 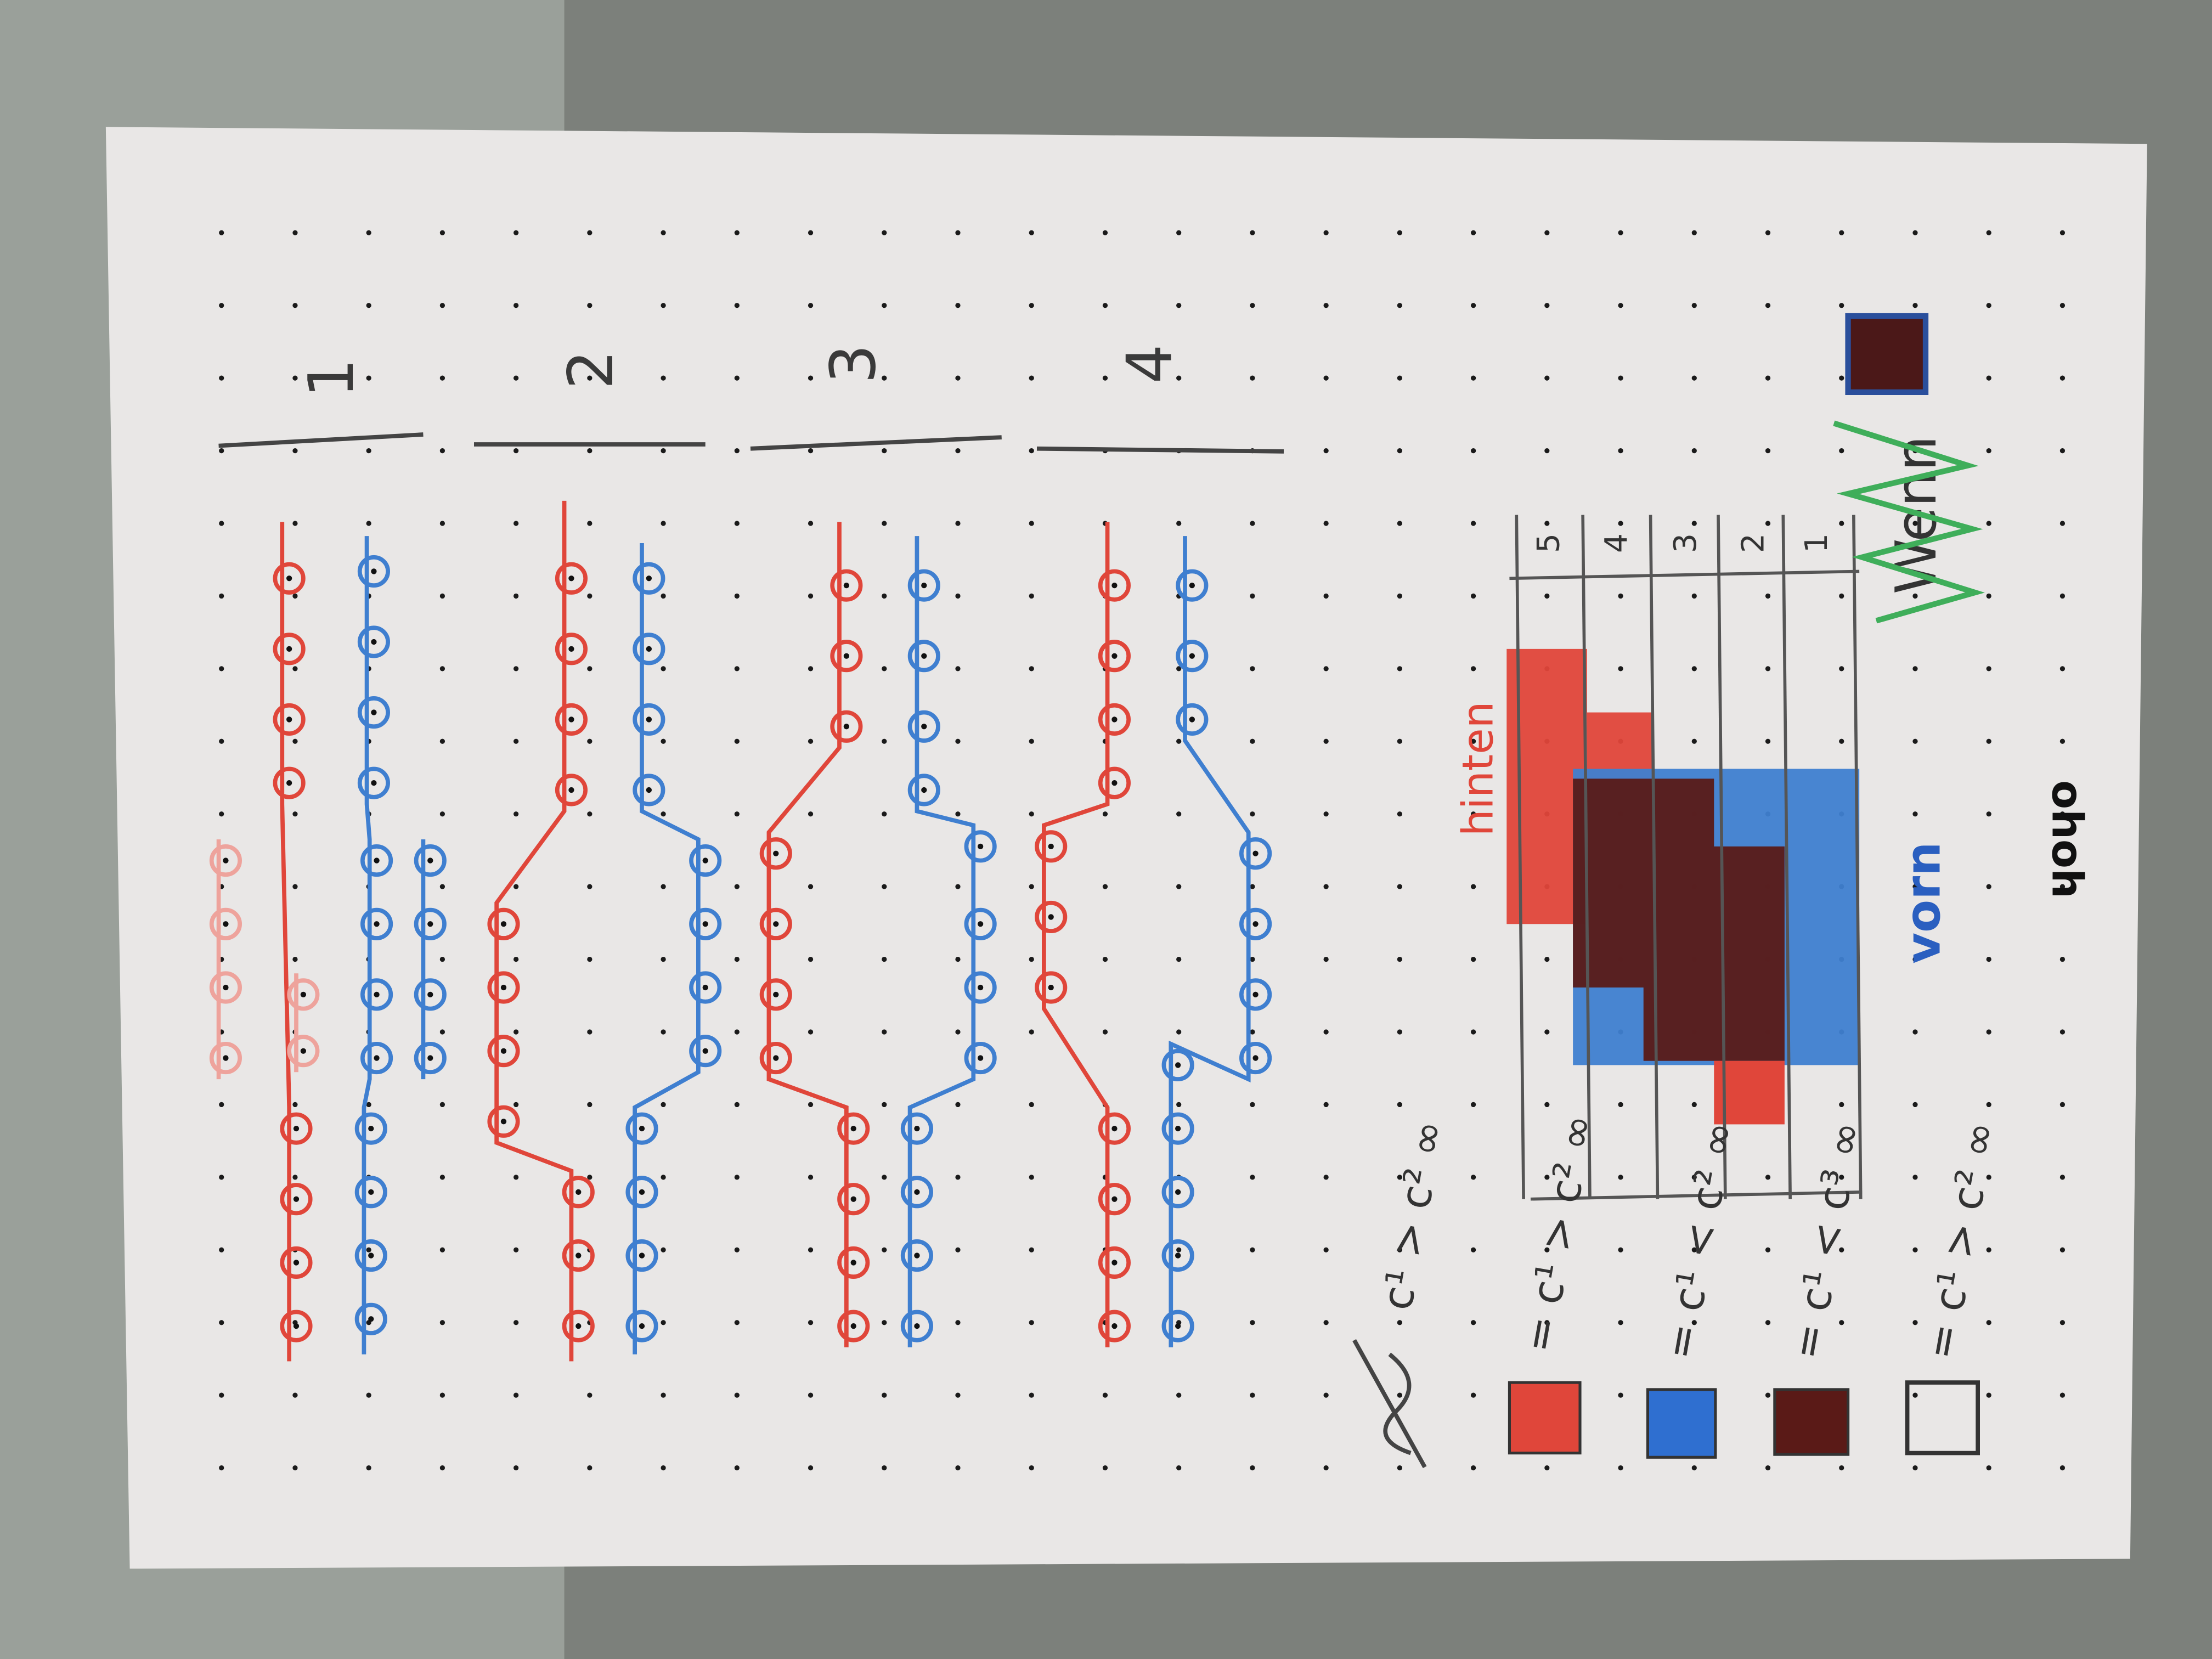 What do you see at coordinates (1586, 857) in the screenshot?
I see `chart-grid-line` at bounding box center [1586, 857].